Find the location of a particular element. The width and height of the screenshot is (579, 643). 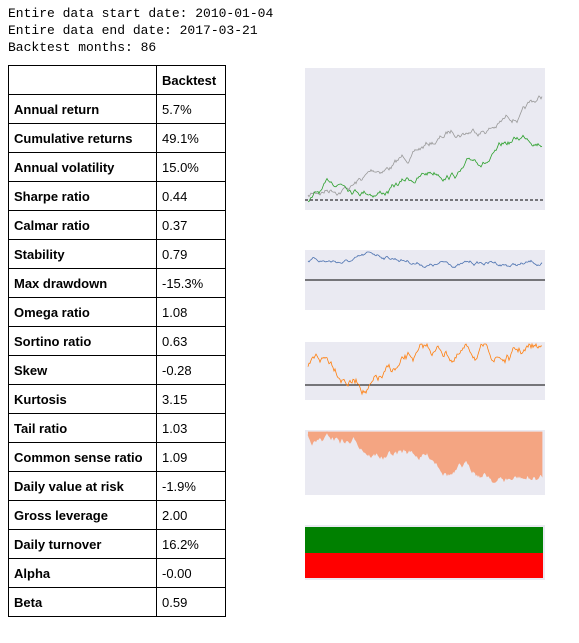

stat-value: -1.9% is located at coordinates (191, 486).